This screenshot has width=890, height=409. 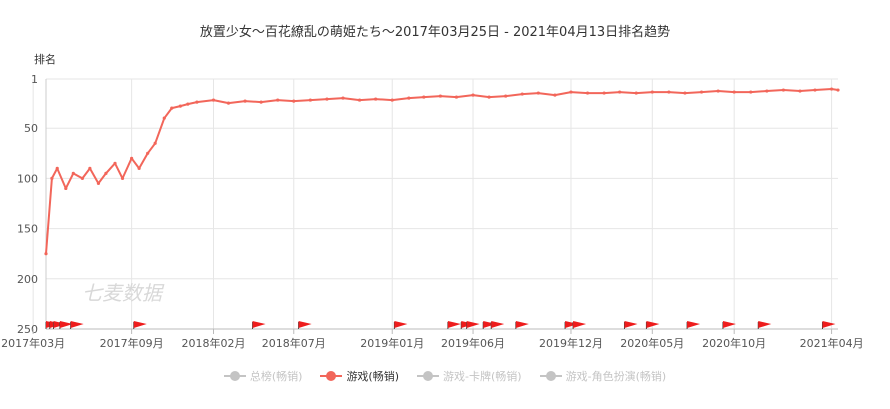 I want to click on legend-item: 游戏(畅销), so click(x=359, y=376).